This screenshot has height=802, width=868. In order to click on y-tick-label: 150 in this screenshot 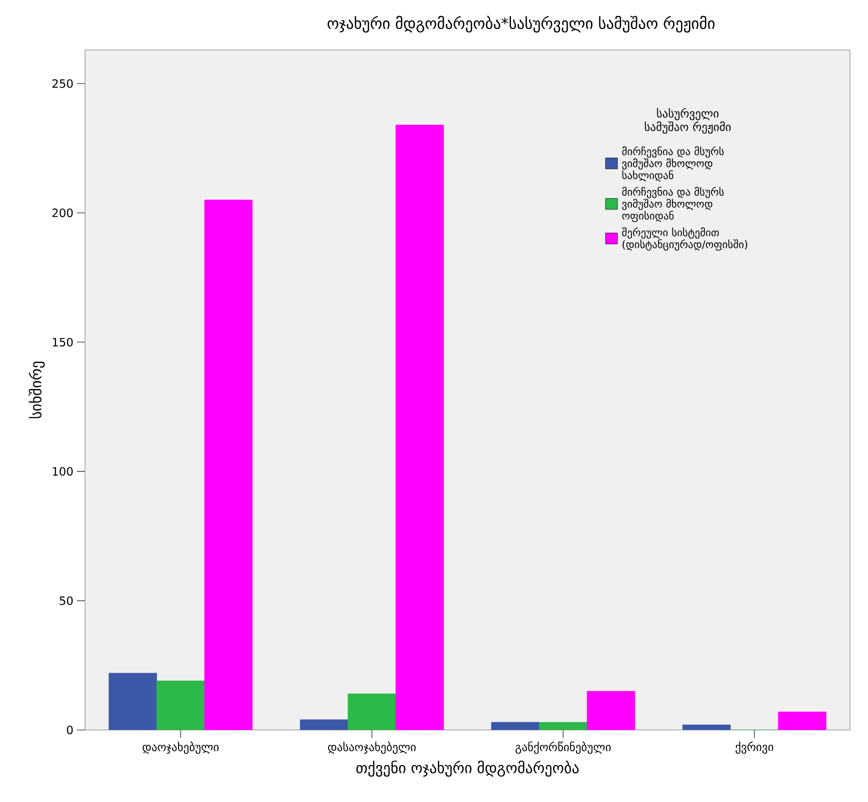, I will do `click(62, 342)`.